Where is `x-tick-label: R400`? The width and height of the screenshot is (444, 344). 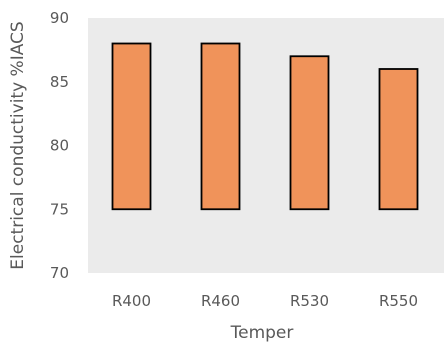 x-tick-label: R400 is located at coordinates (131, 301).